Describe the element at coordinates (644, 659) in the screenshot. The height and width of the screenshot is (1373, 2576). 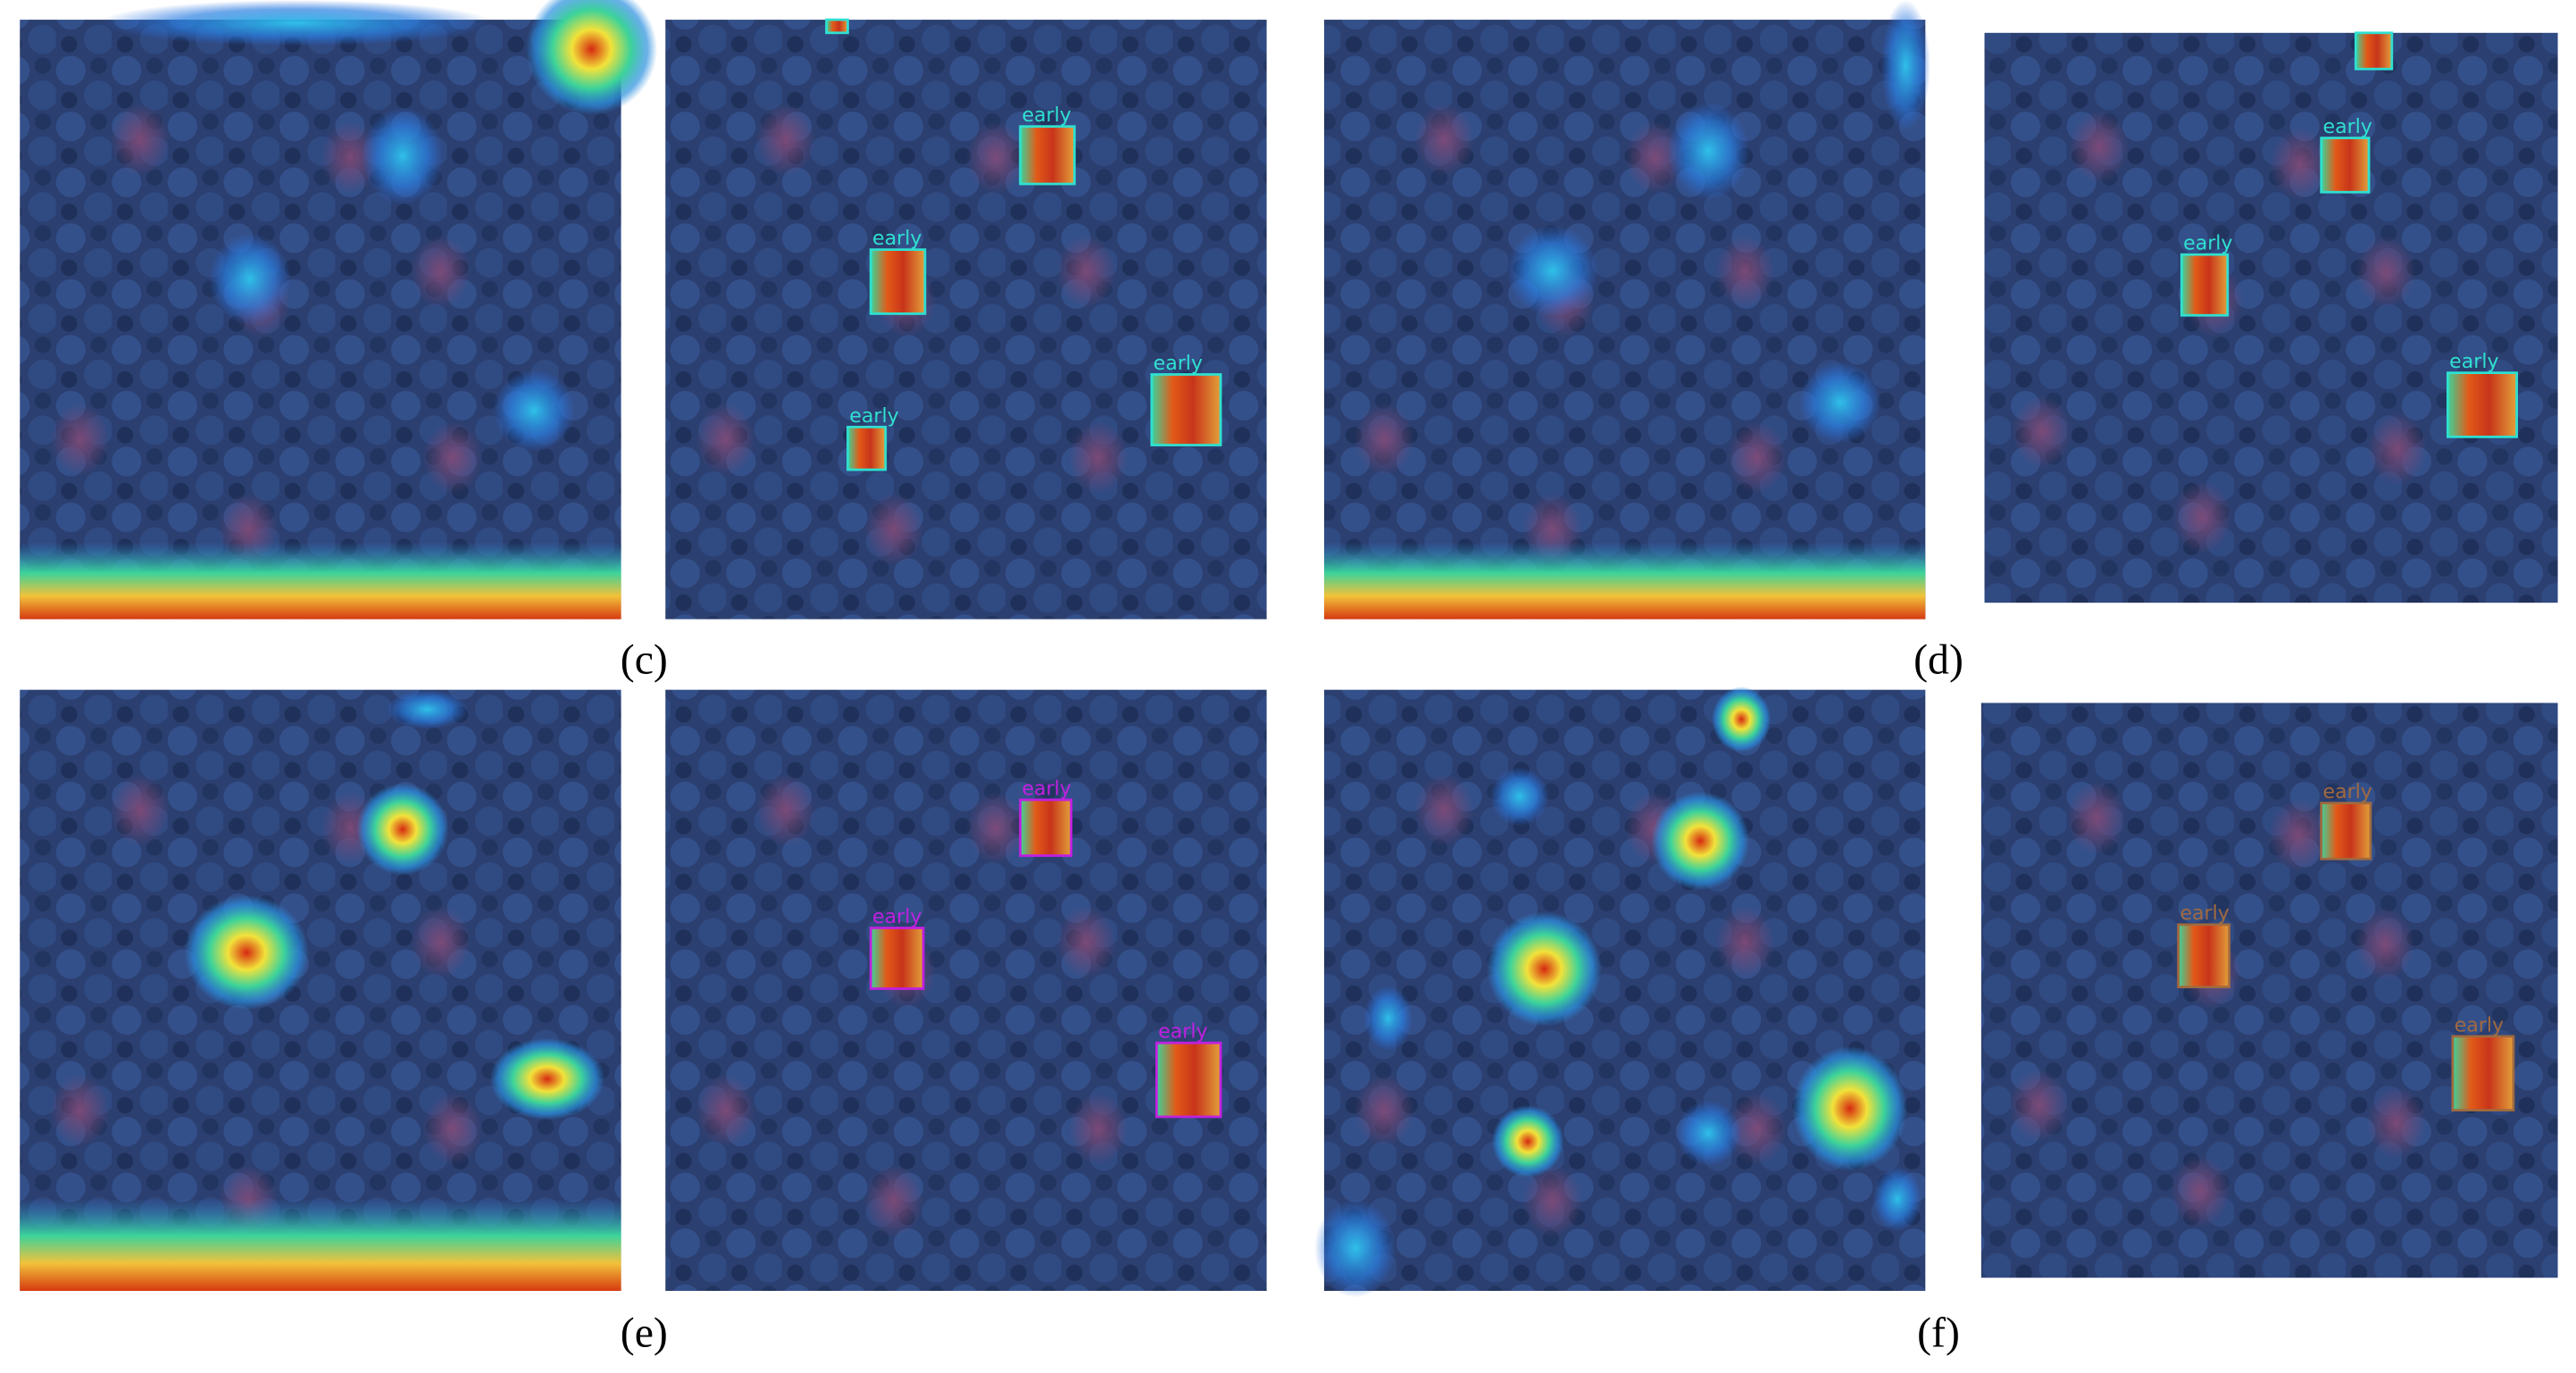
I see `caption: (c)` at that location.